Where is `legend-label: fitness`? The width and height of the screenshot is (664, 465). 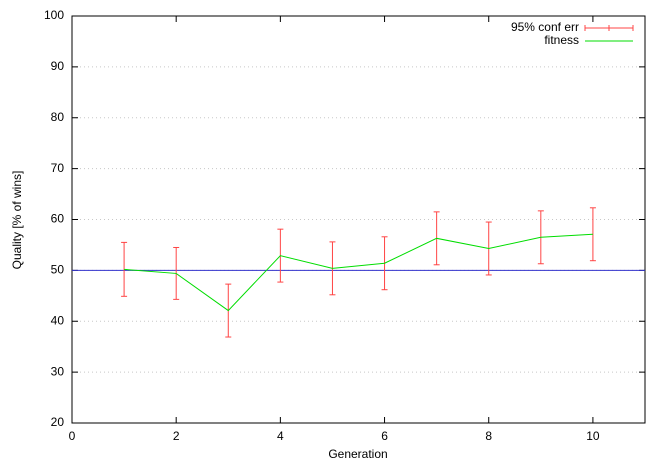
legend-label: fitness is located at coordinates (561, 40).